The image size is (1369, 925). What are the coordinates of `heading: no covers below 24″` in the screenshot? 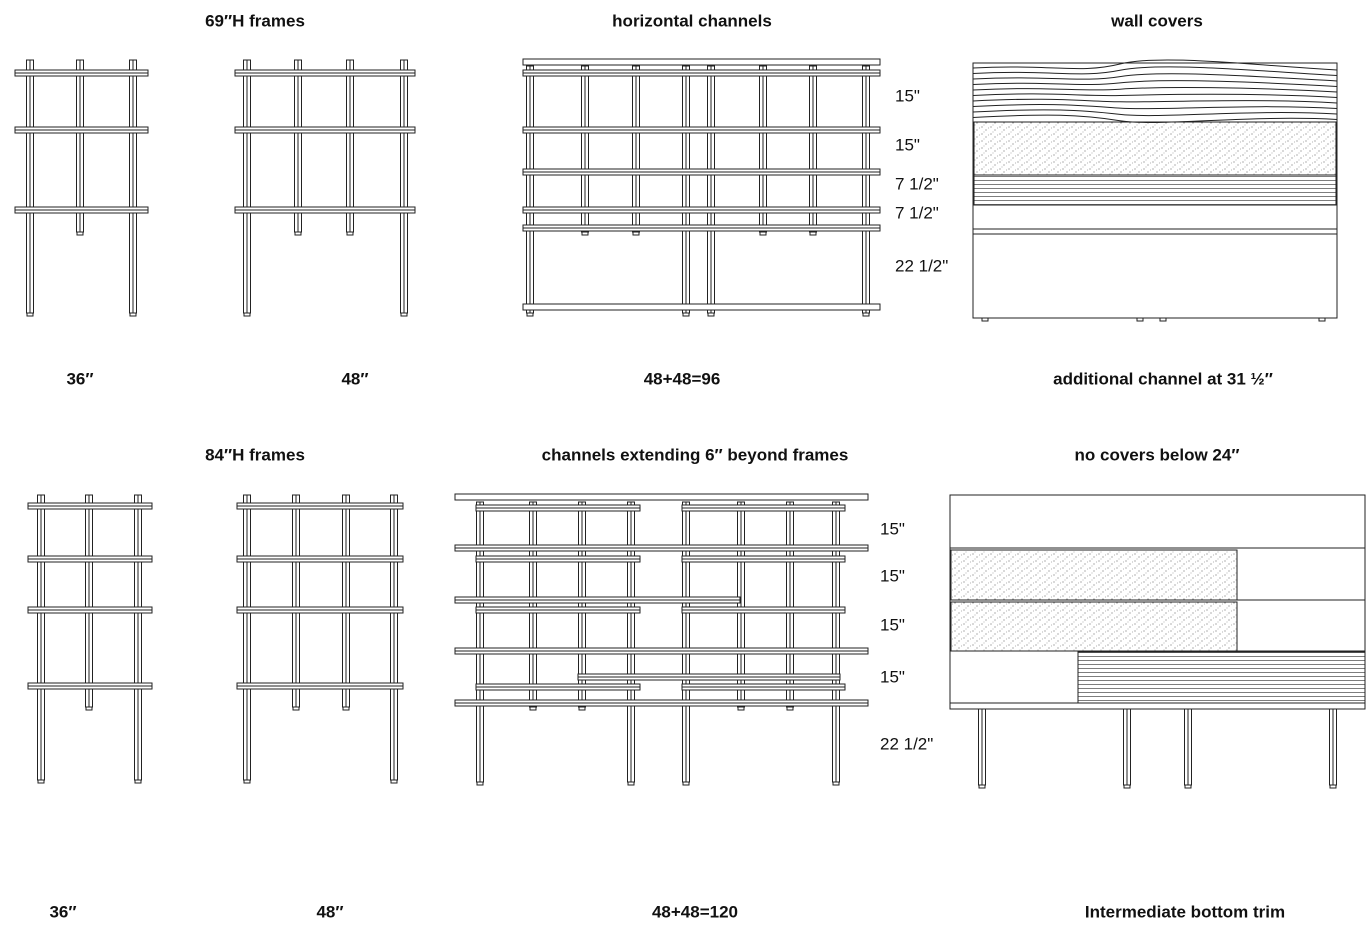 It's located at (1157, 454).